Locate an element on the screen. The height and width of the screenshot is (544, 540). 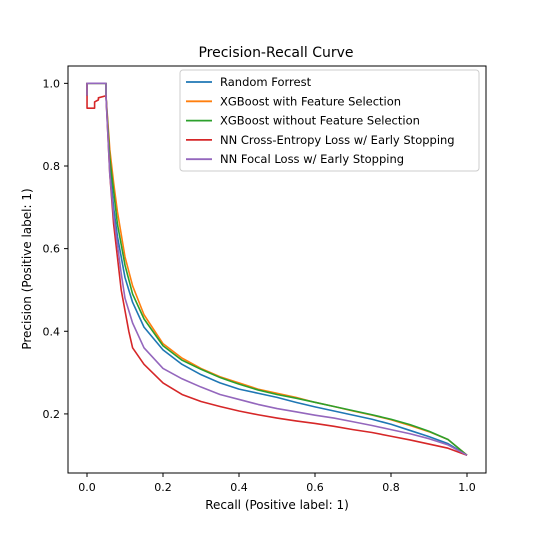
y-tick-label: 0.8 is located at coordinates (52, 166).